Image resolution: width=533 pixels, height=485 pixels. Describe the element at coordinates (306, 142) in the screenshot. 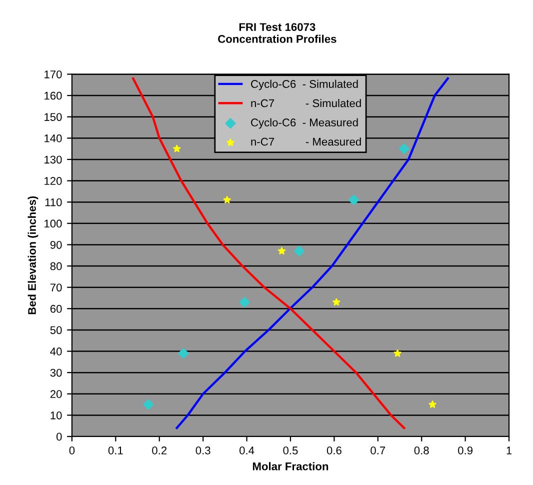

I see `legend-label: n-C7 - Measured` at that location.